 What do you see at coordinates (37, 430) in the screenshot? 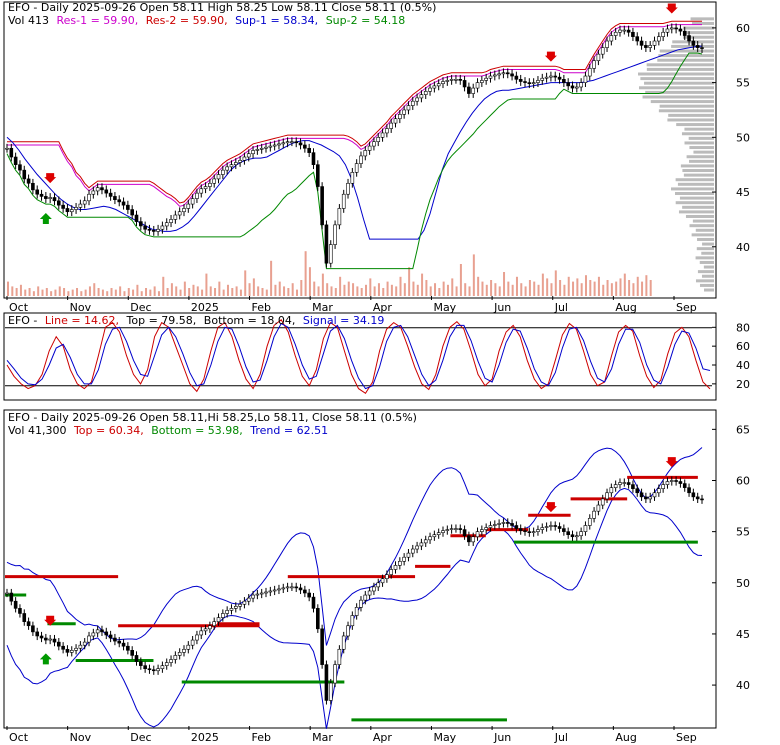
I see `trend-vol-label: Vol 41,300` at bounding box center [37, 430].